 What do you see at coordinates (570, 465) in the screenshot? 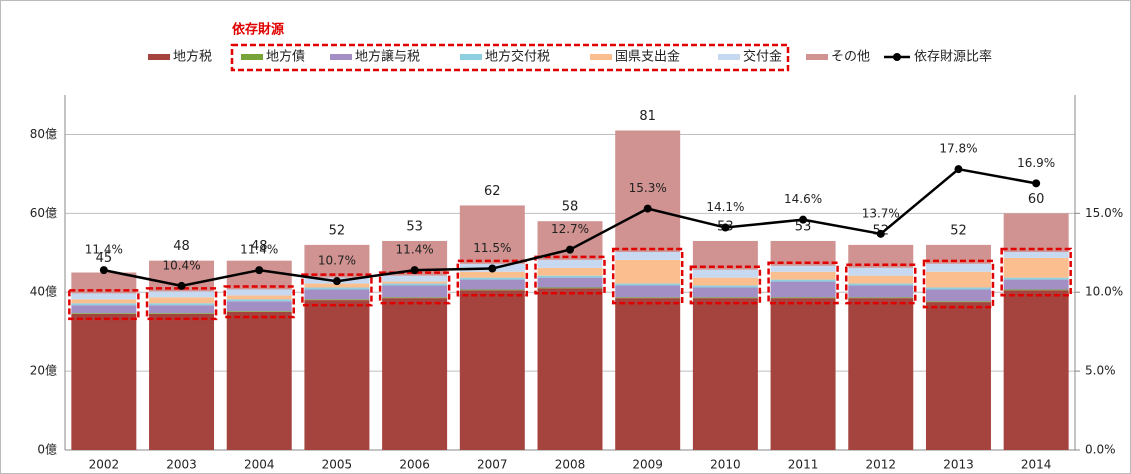
I see `x-tick-label: 2008` at bounding box center [570, 465].